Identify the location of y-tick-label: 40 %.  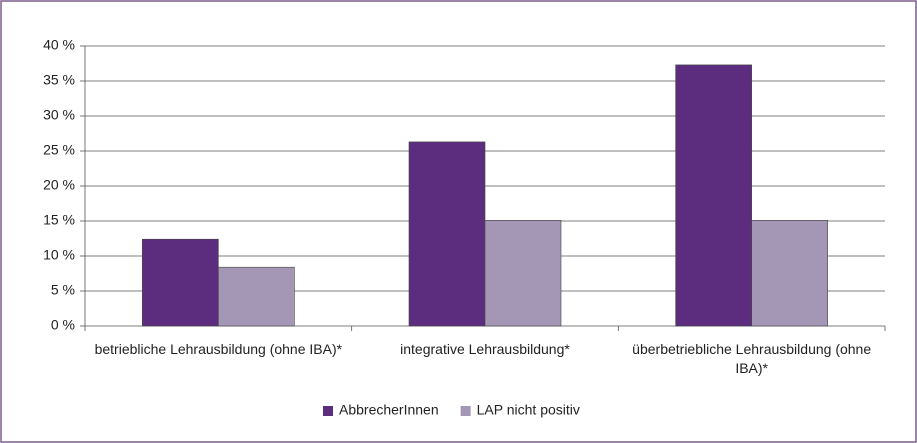
(59, 45).